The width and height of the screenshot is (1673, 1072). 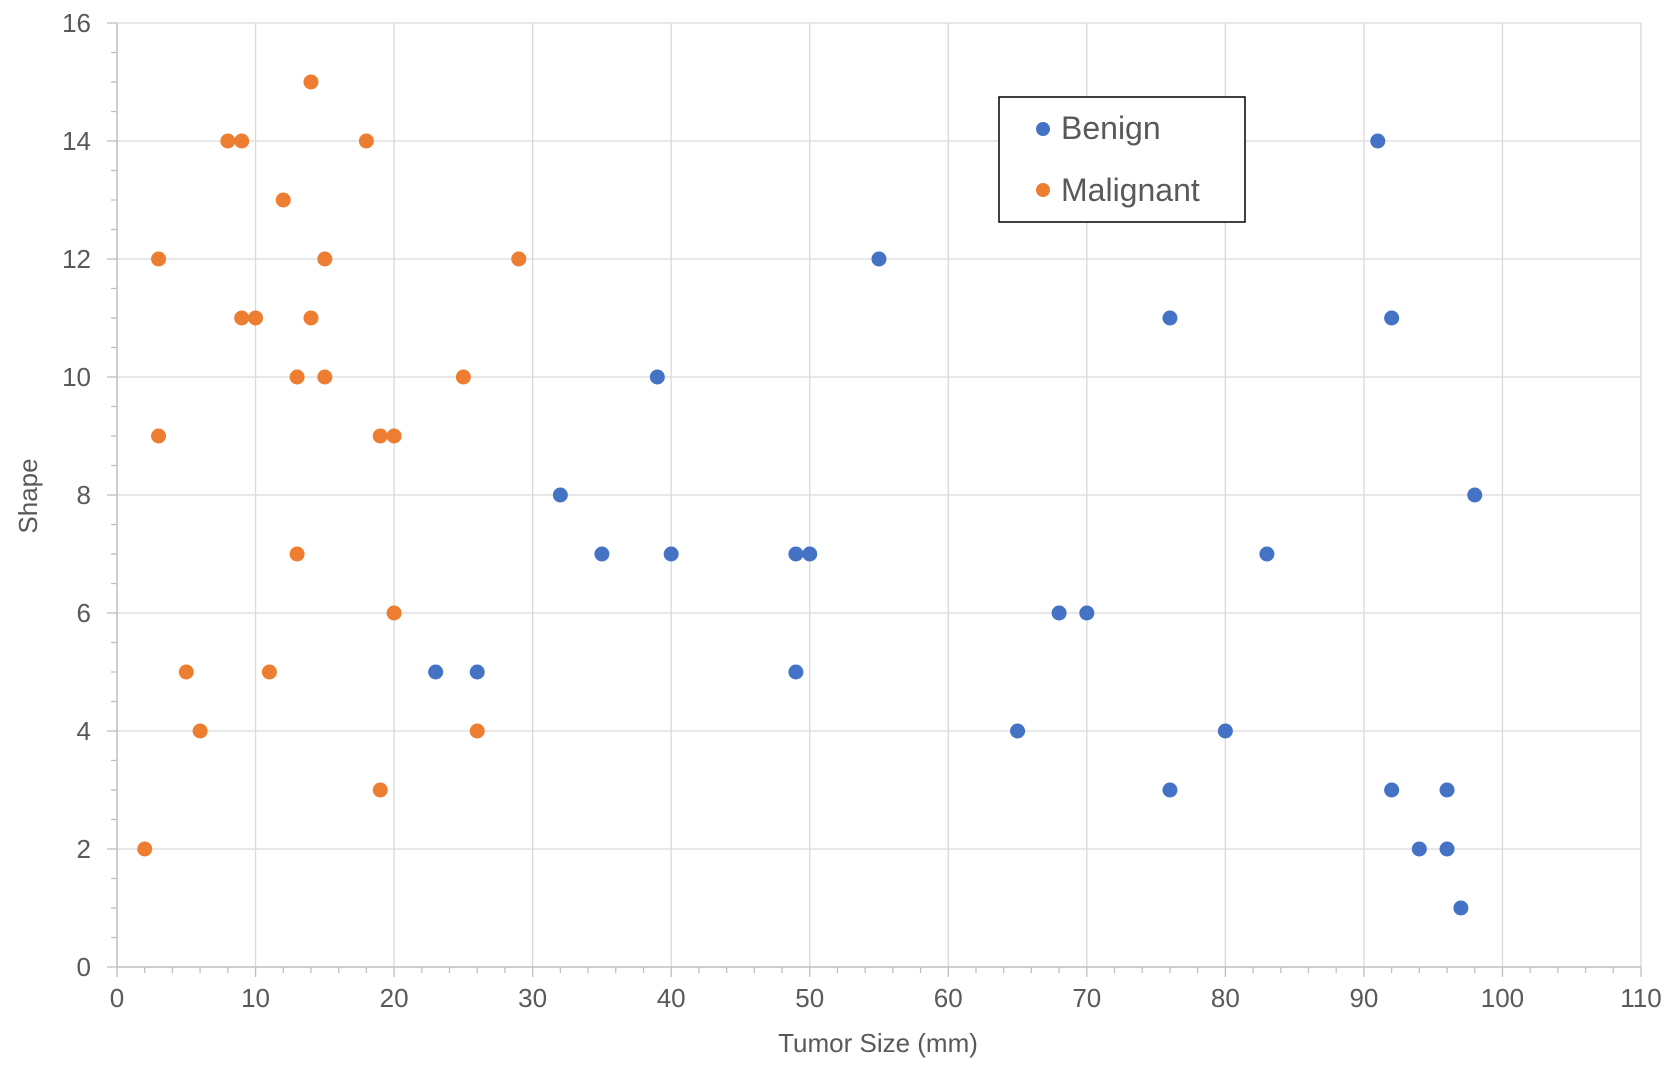 I want to click on x-tick-label: 50, so click(x=809, y=998).